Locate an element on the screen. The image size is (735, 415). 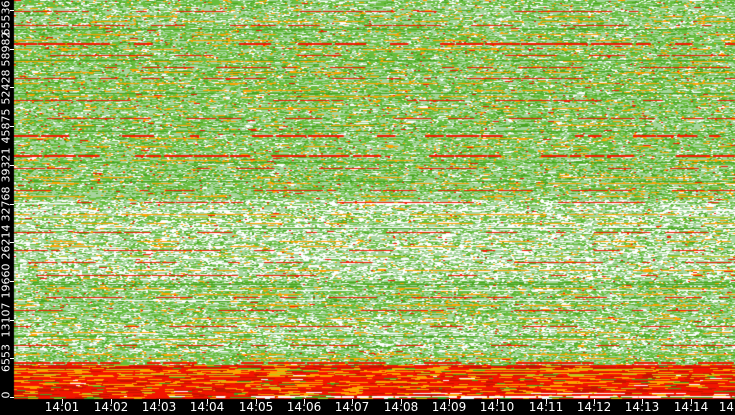
x-tick-label: 14:11 is located at coordinates (546, 407).